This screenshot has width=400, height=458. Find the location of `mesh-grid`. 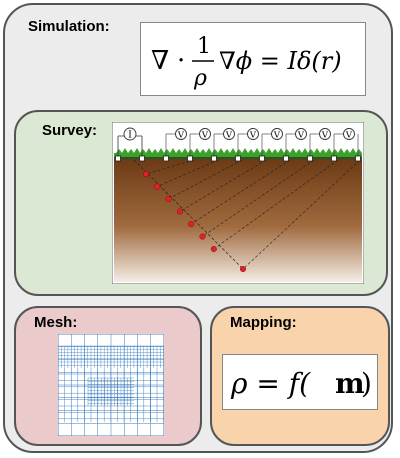

mesh-grid is located at coordinates (111, 385).